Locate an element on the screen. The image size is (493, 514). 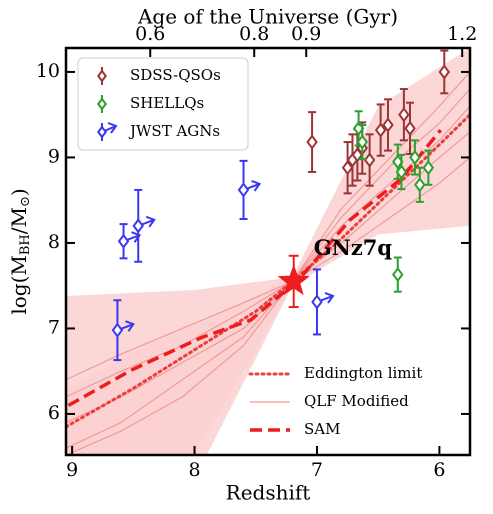
y-tick-label: 8 is located at coordinates (54, 242).